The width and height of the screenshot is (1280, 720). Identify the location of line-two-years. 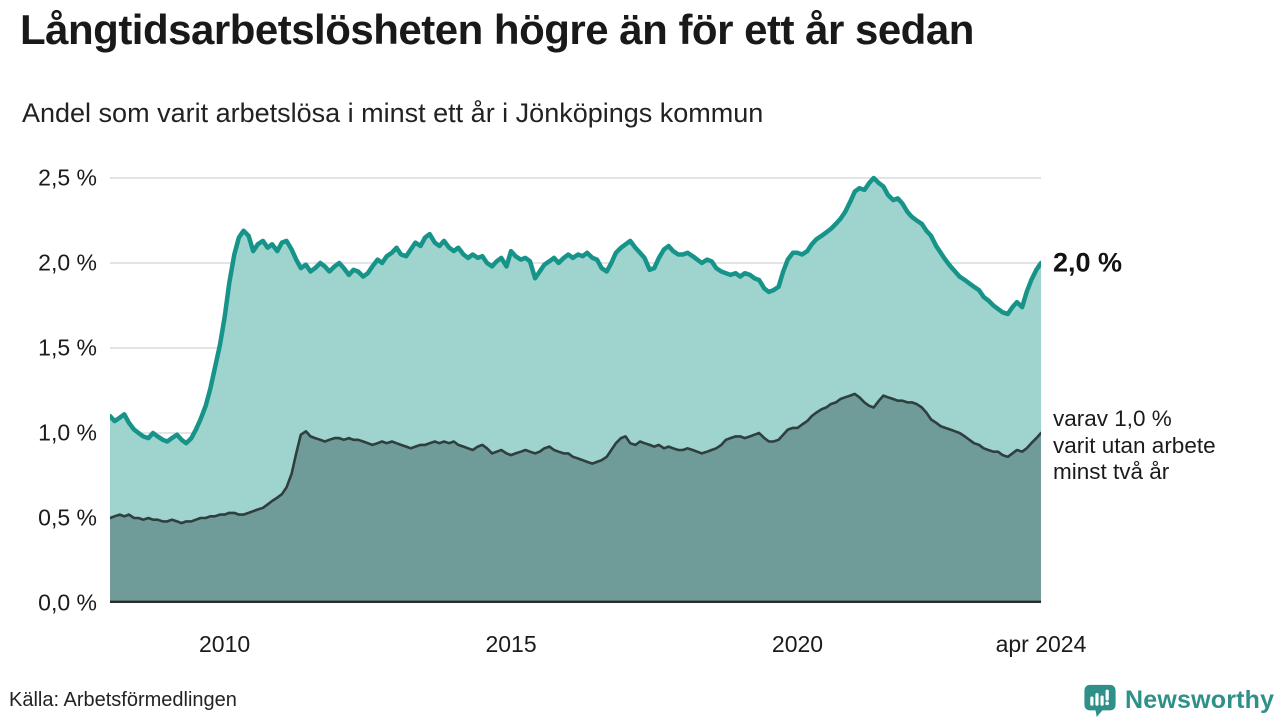
(575, 458).